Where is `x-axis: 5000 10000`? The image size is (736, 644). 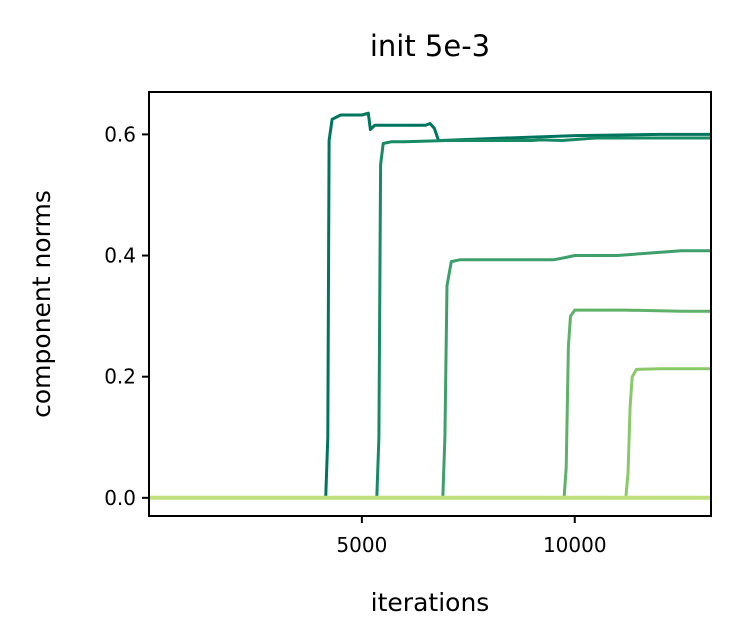 x-axis: 5000 10000 is located at coordinates (471, 536).